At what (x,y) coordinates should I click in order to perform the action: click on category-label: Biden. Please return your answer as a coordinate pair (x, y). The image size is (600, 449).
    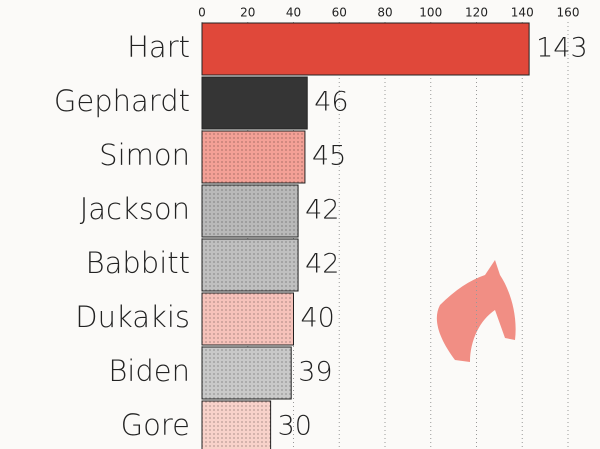
    Looking at the image, I should click on (149, 371).